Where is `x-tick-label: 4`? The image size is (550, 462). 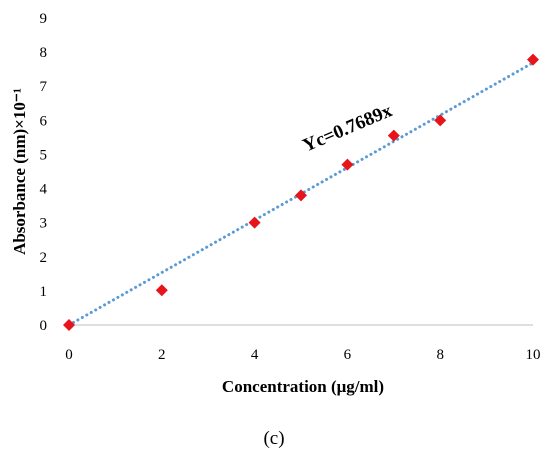
x-tick-label: 4 is located at coordinates (255, 355).